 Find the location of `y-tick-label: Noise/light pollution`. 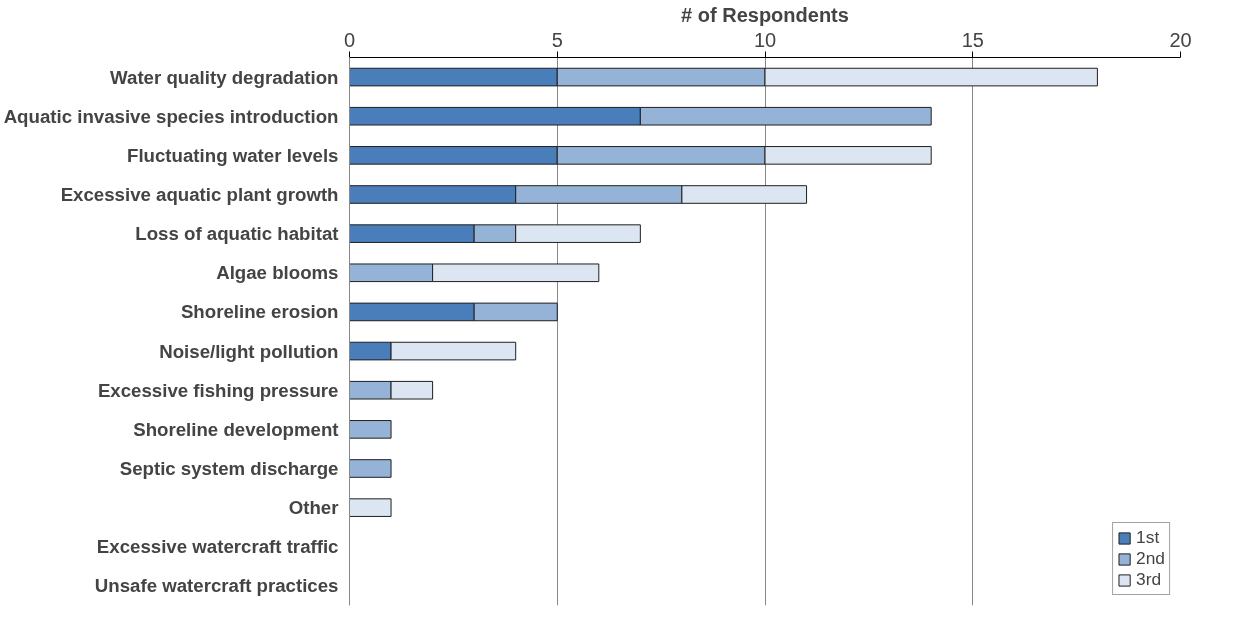

y-tick-label: Noise/light pollution is located at coordinates (249, 351).